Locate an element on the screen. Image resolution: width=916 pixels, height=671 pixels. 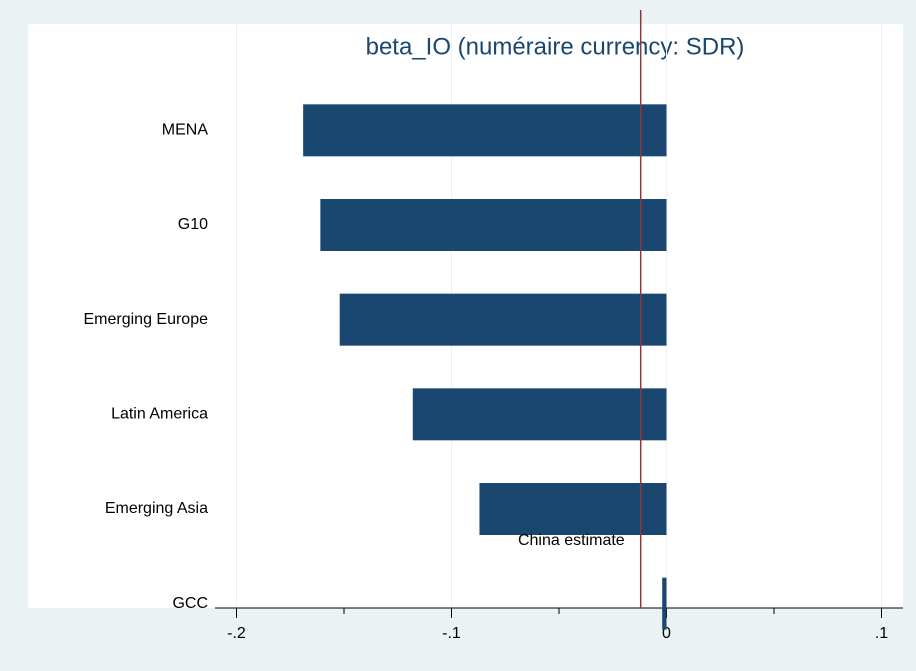
x-tick-label: .1 is located at coordinates (881, 633).